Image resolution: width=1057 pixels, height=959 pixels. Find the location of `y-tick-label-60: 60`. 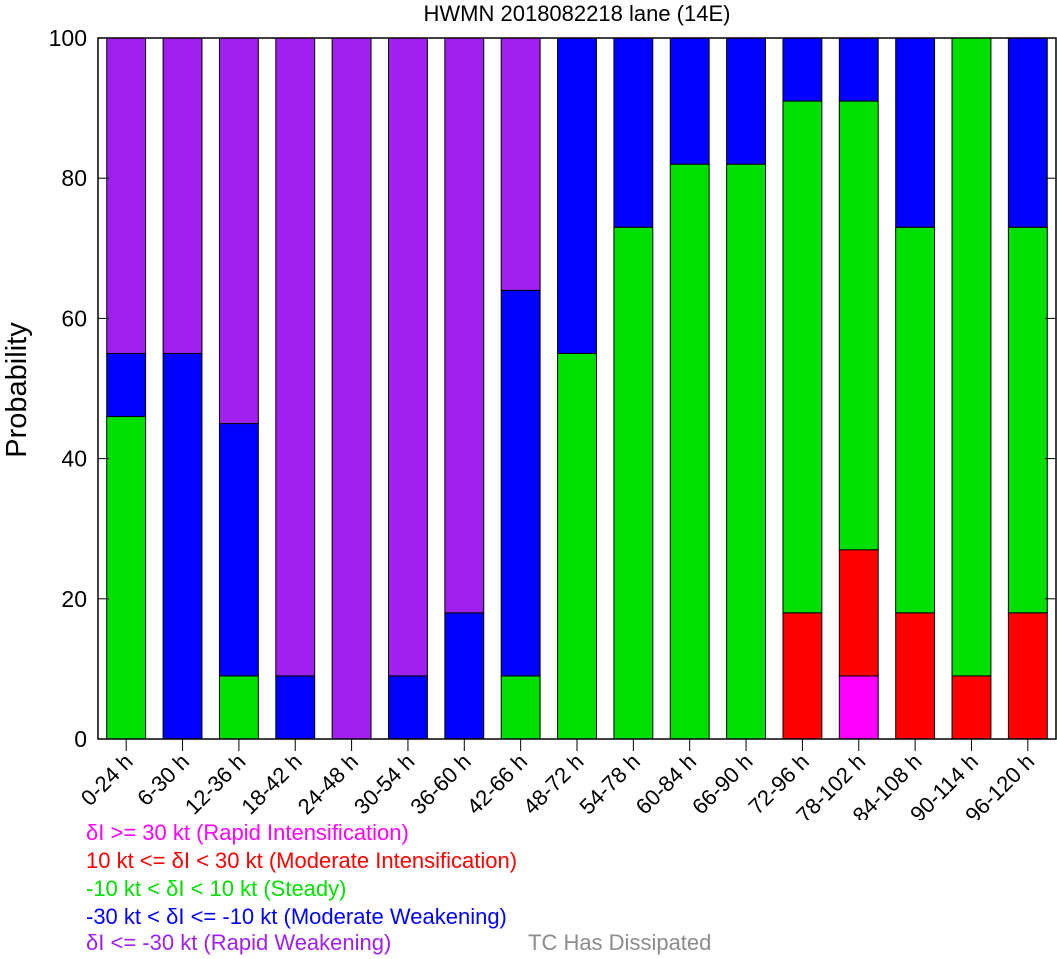

y-tick-label-60: 60 is located at coordinates (74, 318).